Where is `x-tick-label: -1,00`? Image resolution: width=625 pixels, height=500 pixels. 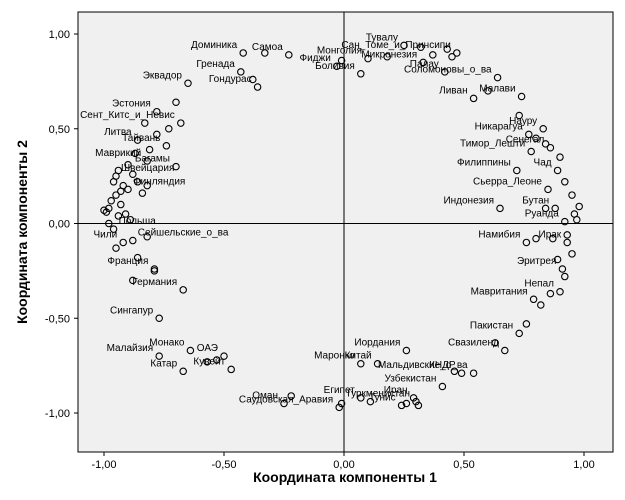 x-tick-label: -1,00 is located at coordinates (103, 465).